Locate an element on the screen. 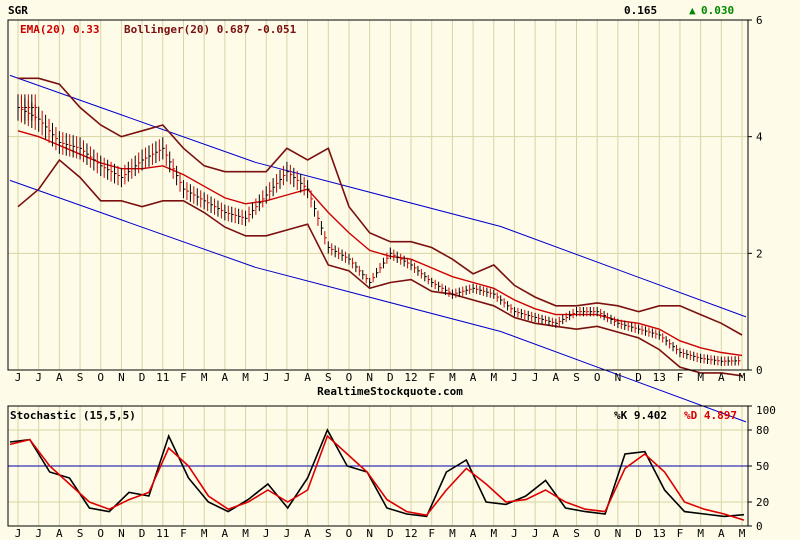  y-tick-label: 80 is located at coordinates (762, 430).